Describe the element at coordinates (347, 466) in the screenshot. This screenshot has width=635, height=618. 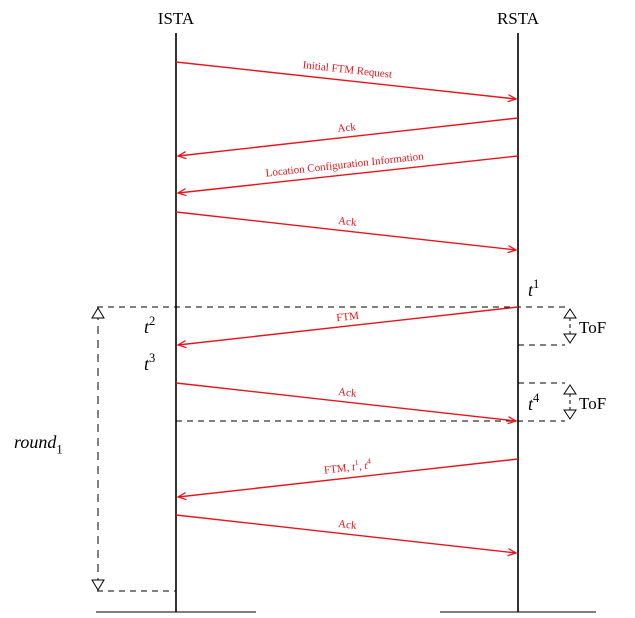
I see `message-label: FTM, t1​, t4​` at that location.